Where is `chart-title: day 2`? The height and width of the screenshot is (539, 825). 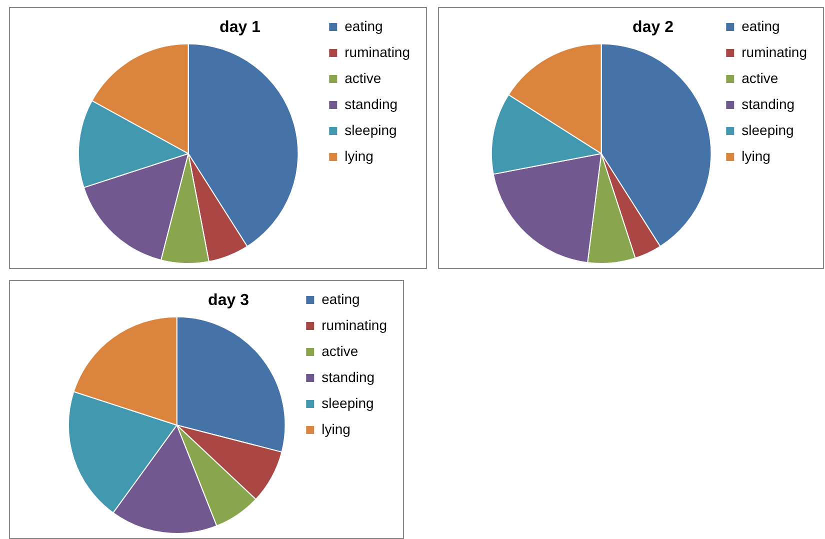 chart-title: day 2 is located at coordinates (653, 27).